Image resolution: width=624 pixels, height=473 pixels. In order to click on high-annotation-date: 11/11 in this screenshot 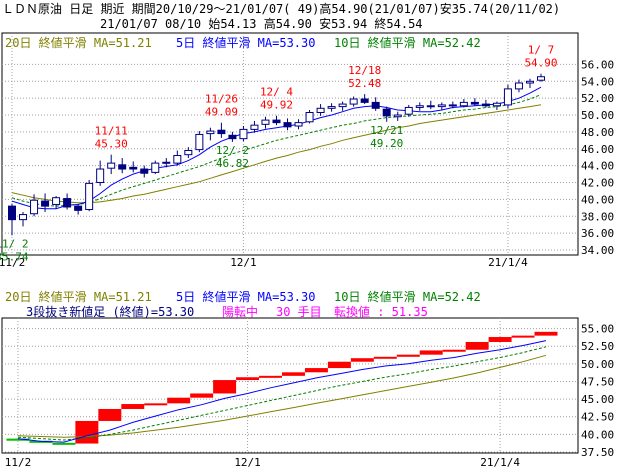, I will do `click(111, 131)`.